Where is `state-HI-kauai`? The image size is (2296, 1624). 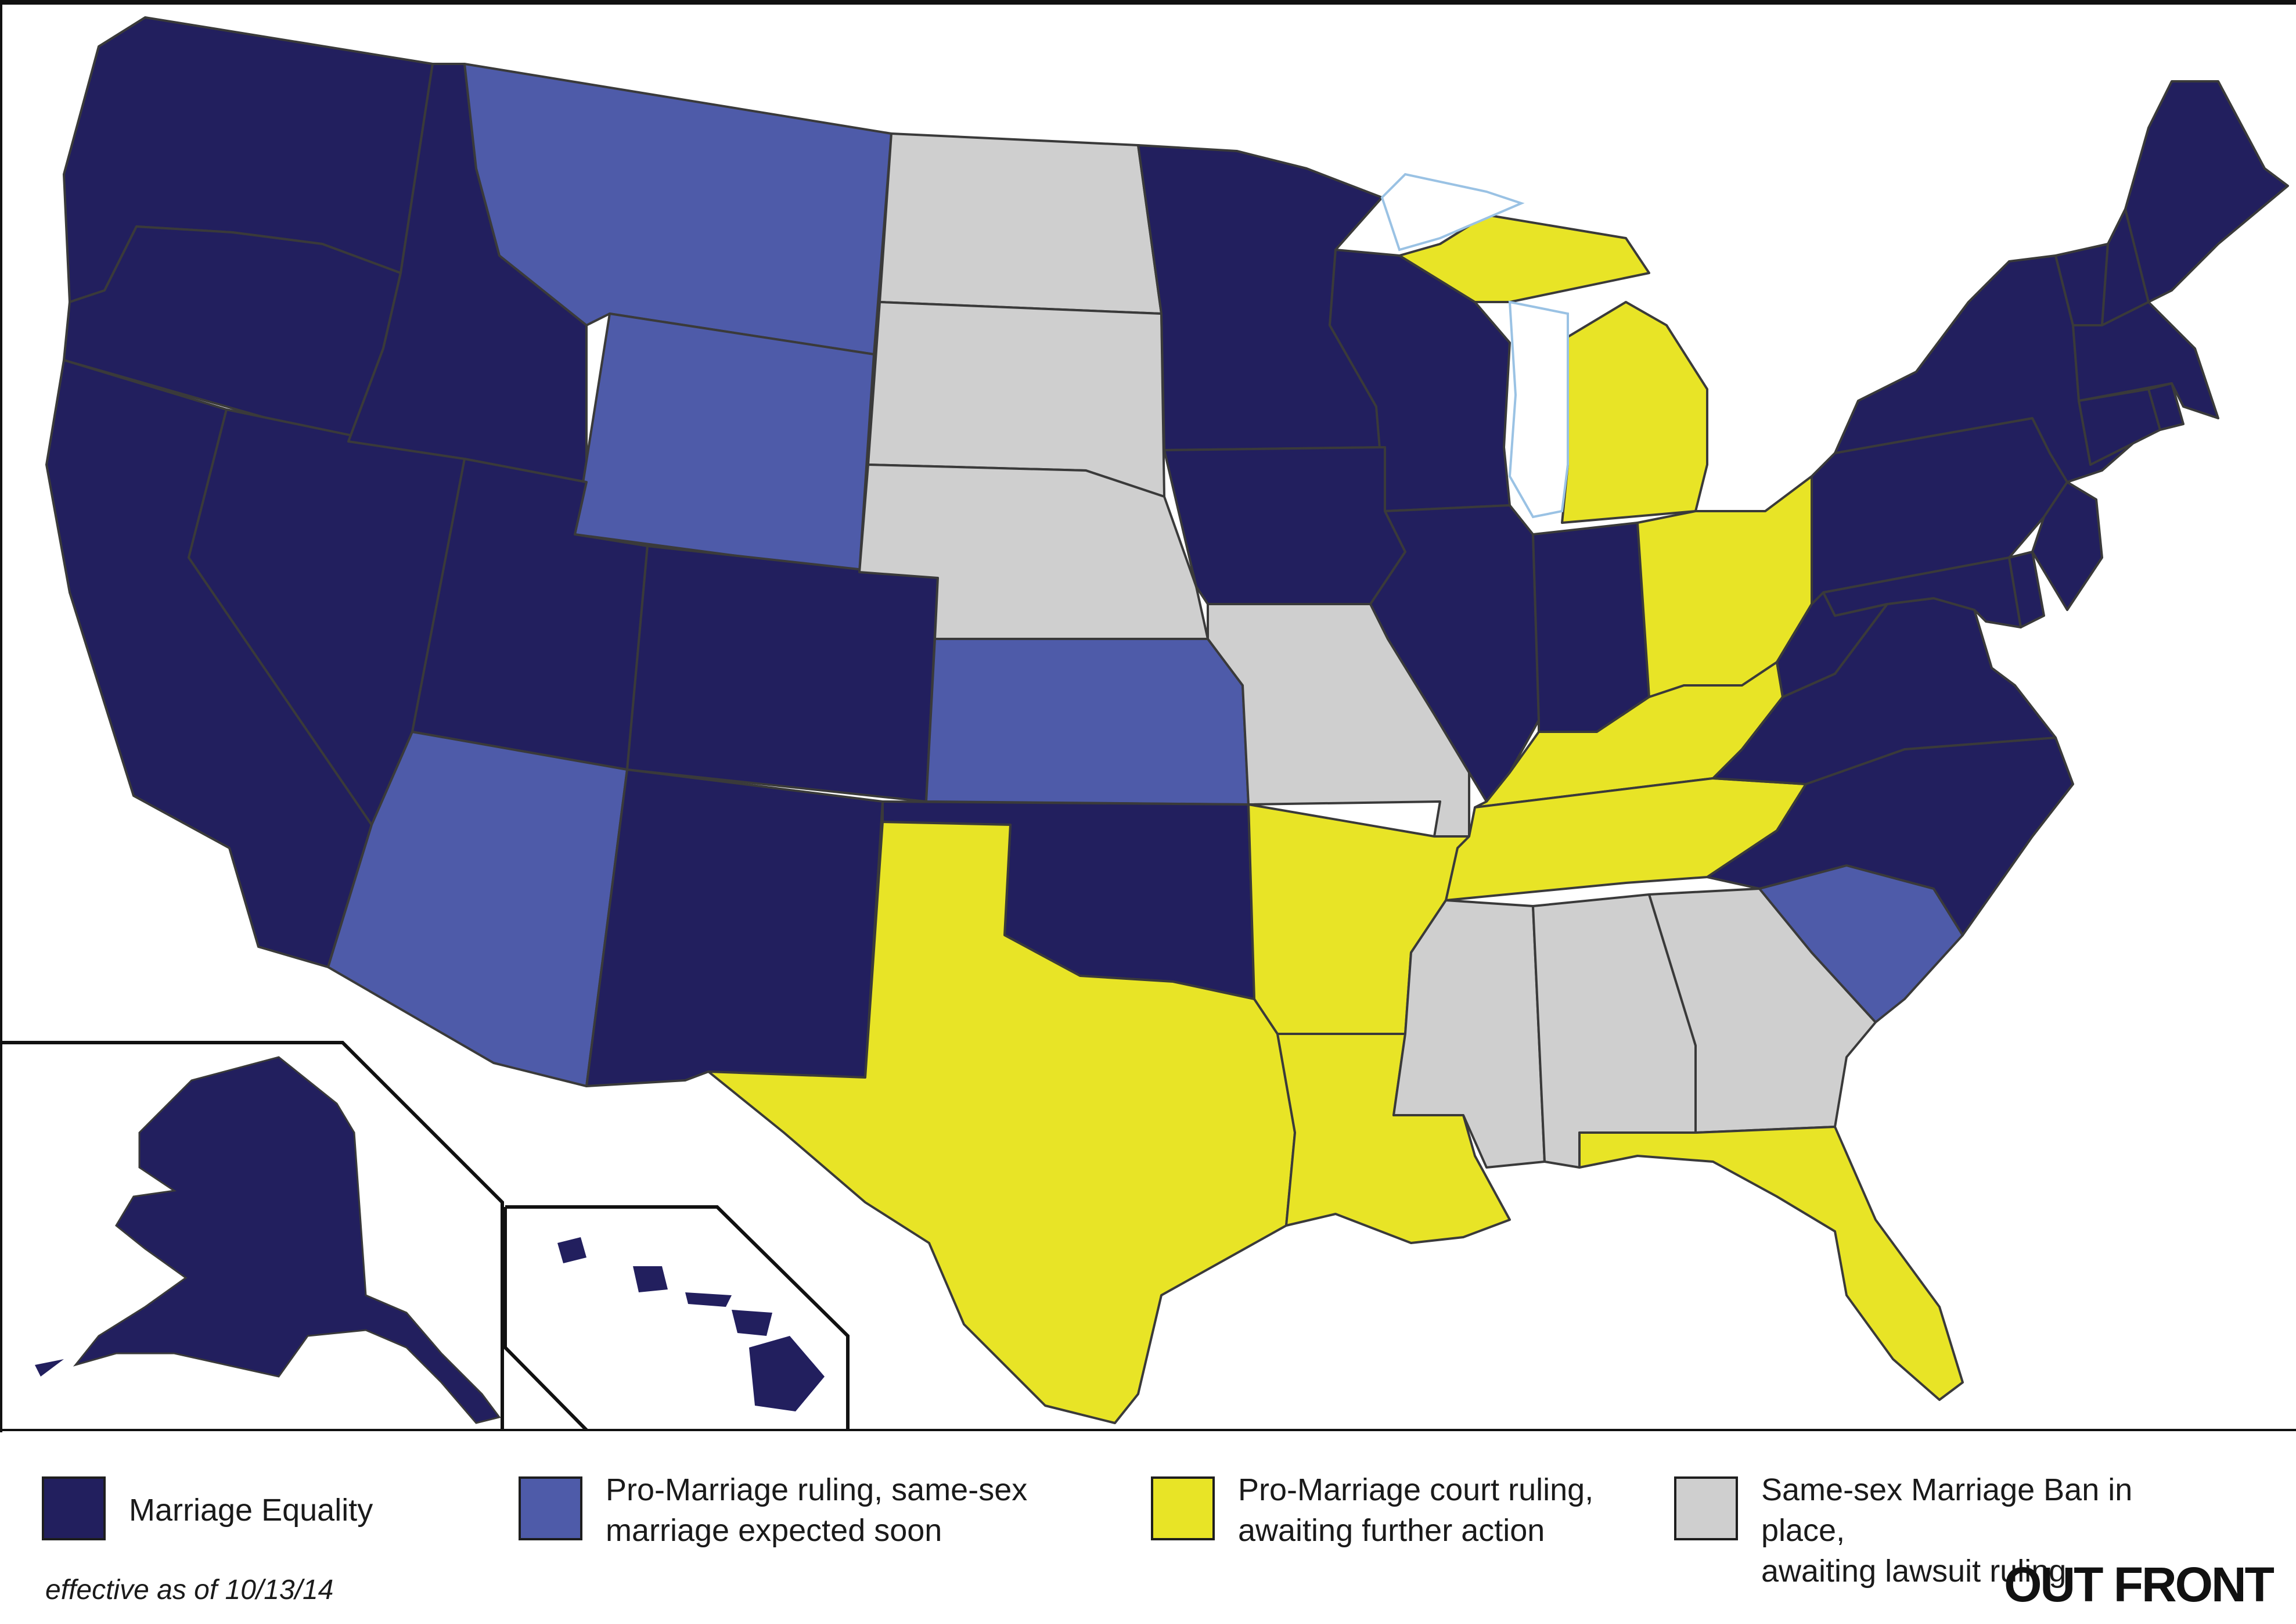
state-HI-kauai is located at coordinates (571, 1250).